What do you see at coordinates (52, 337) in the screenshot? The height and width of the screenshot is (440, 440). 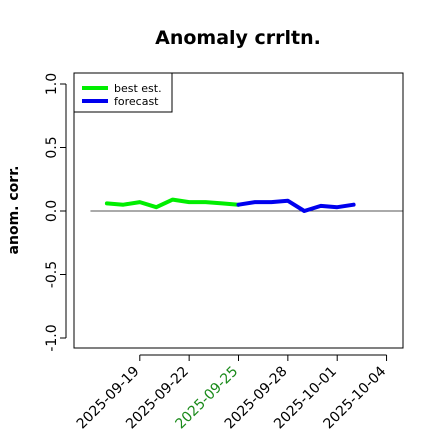 I see `y-tick-label: -1.0` at bounding box center [52, 337].